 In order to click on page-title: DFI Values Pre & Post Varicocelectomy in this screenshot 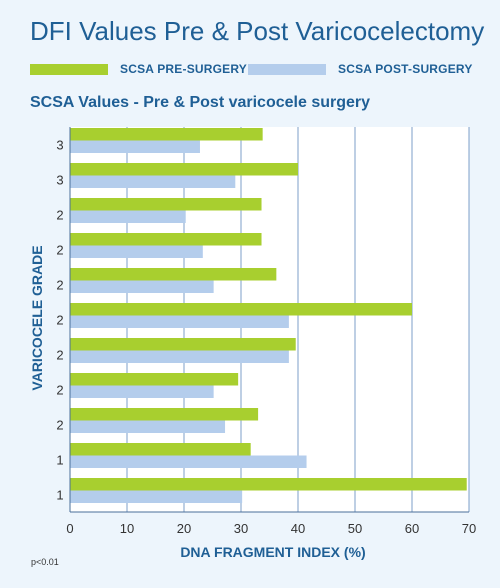, I will do `click(257, 31)`.